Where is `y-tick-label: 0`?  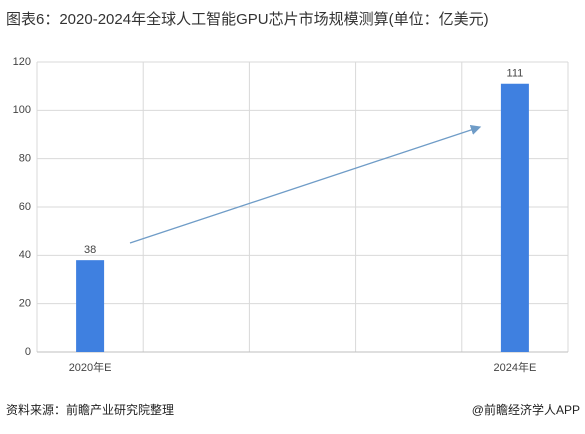
y-tick-label: 0 is located at coordinates (28, 352).